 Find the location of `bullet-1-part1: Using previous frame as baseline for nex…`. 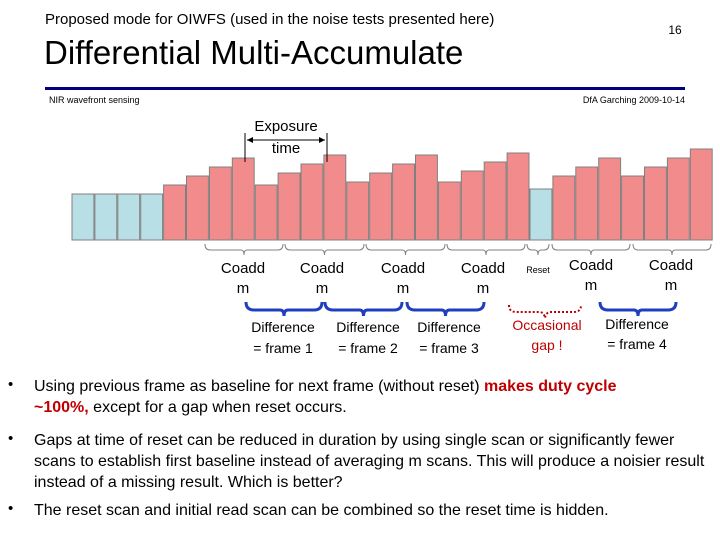

bullet-1-part1: Using previous frame as baseline for nex… is located at coordinates (259, 386).